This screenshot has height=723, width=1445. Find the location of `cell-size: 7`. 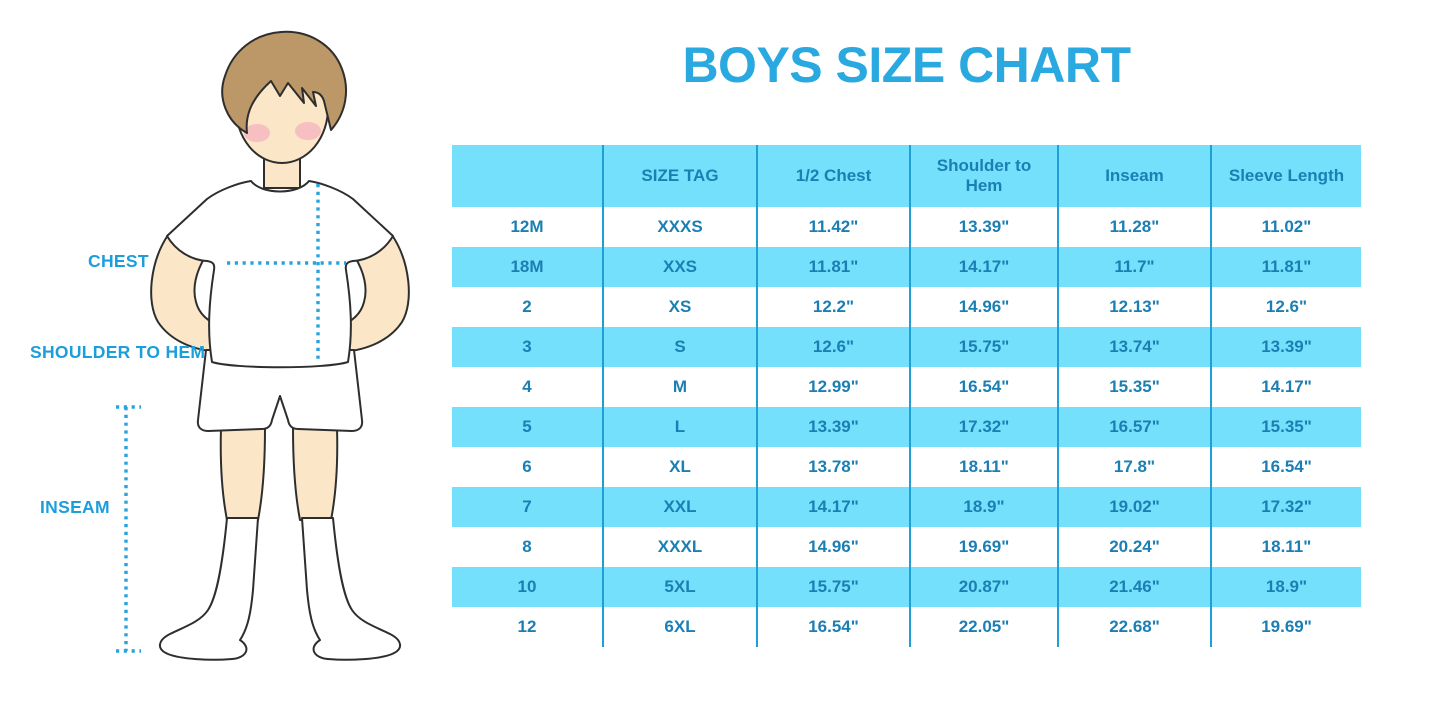

cell-size: 7 is located at coordinates (527, 506).